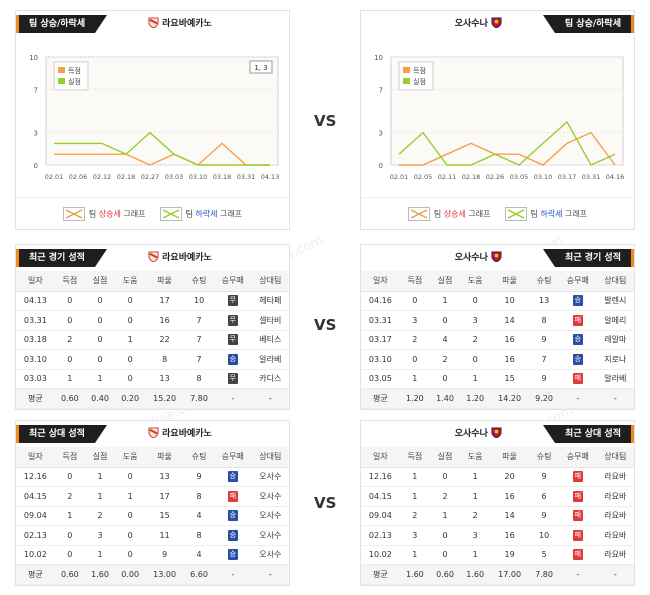 This screenshot has height=595, width=650. Describe the element at coordinates (164, 535) in the screenshot. I see `table-cell: 11` at that location.